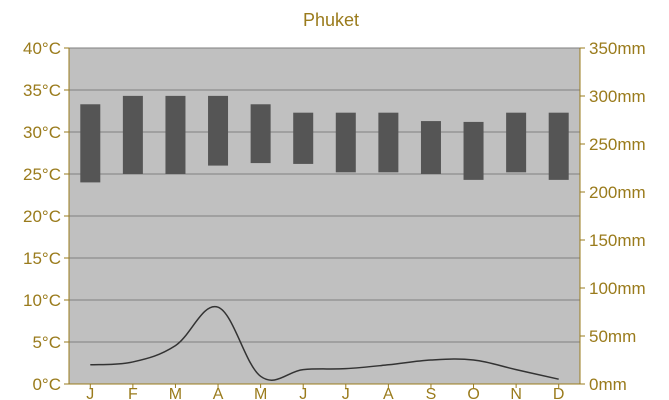 This screenshot has height=400, width=669. I want to click on temperature-tick-label: 40°C, so click(42, 48).